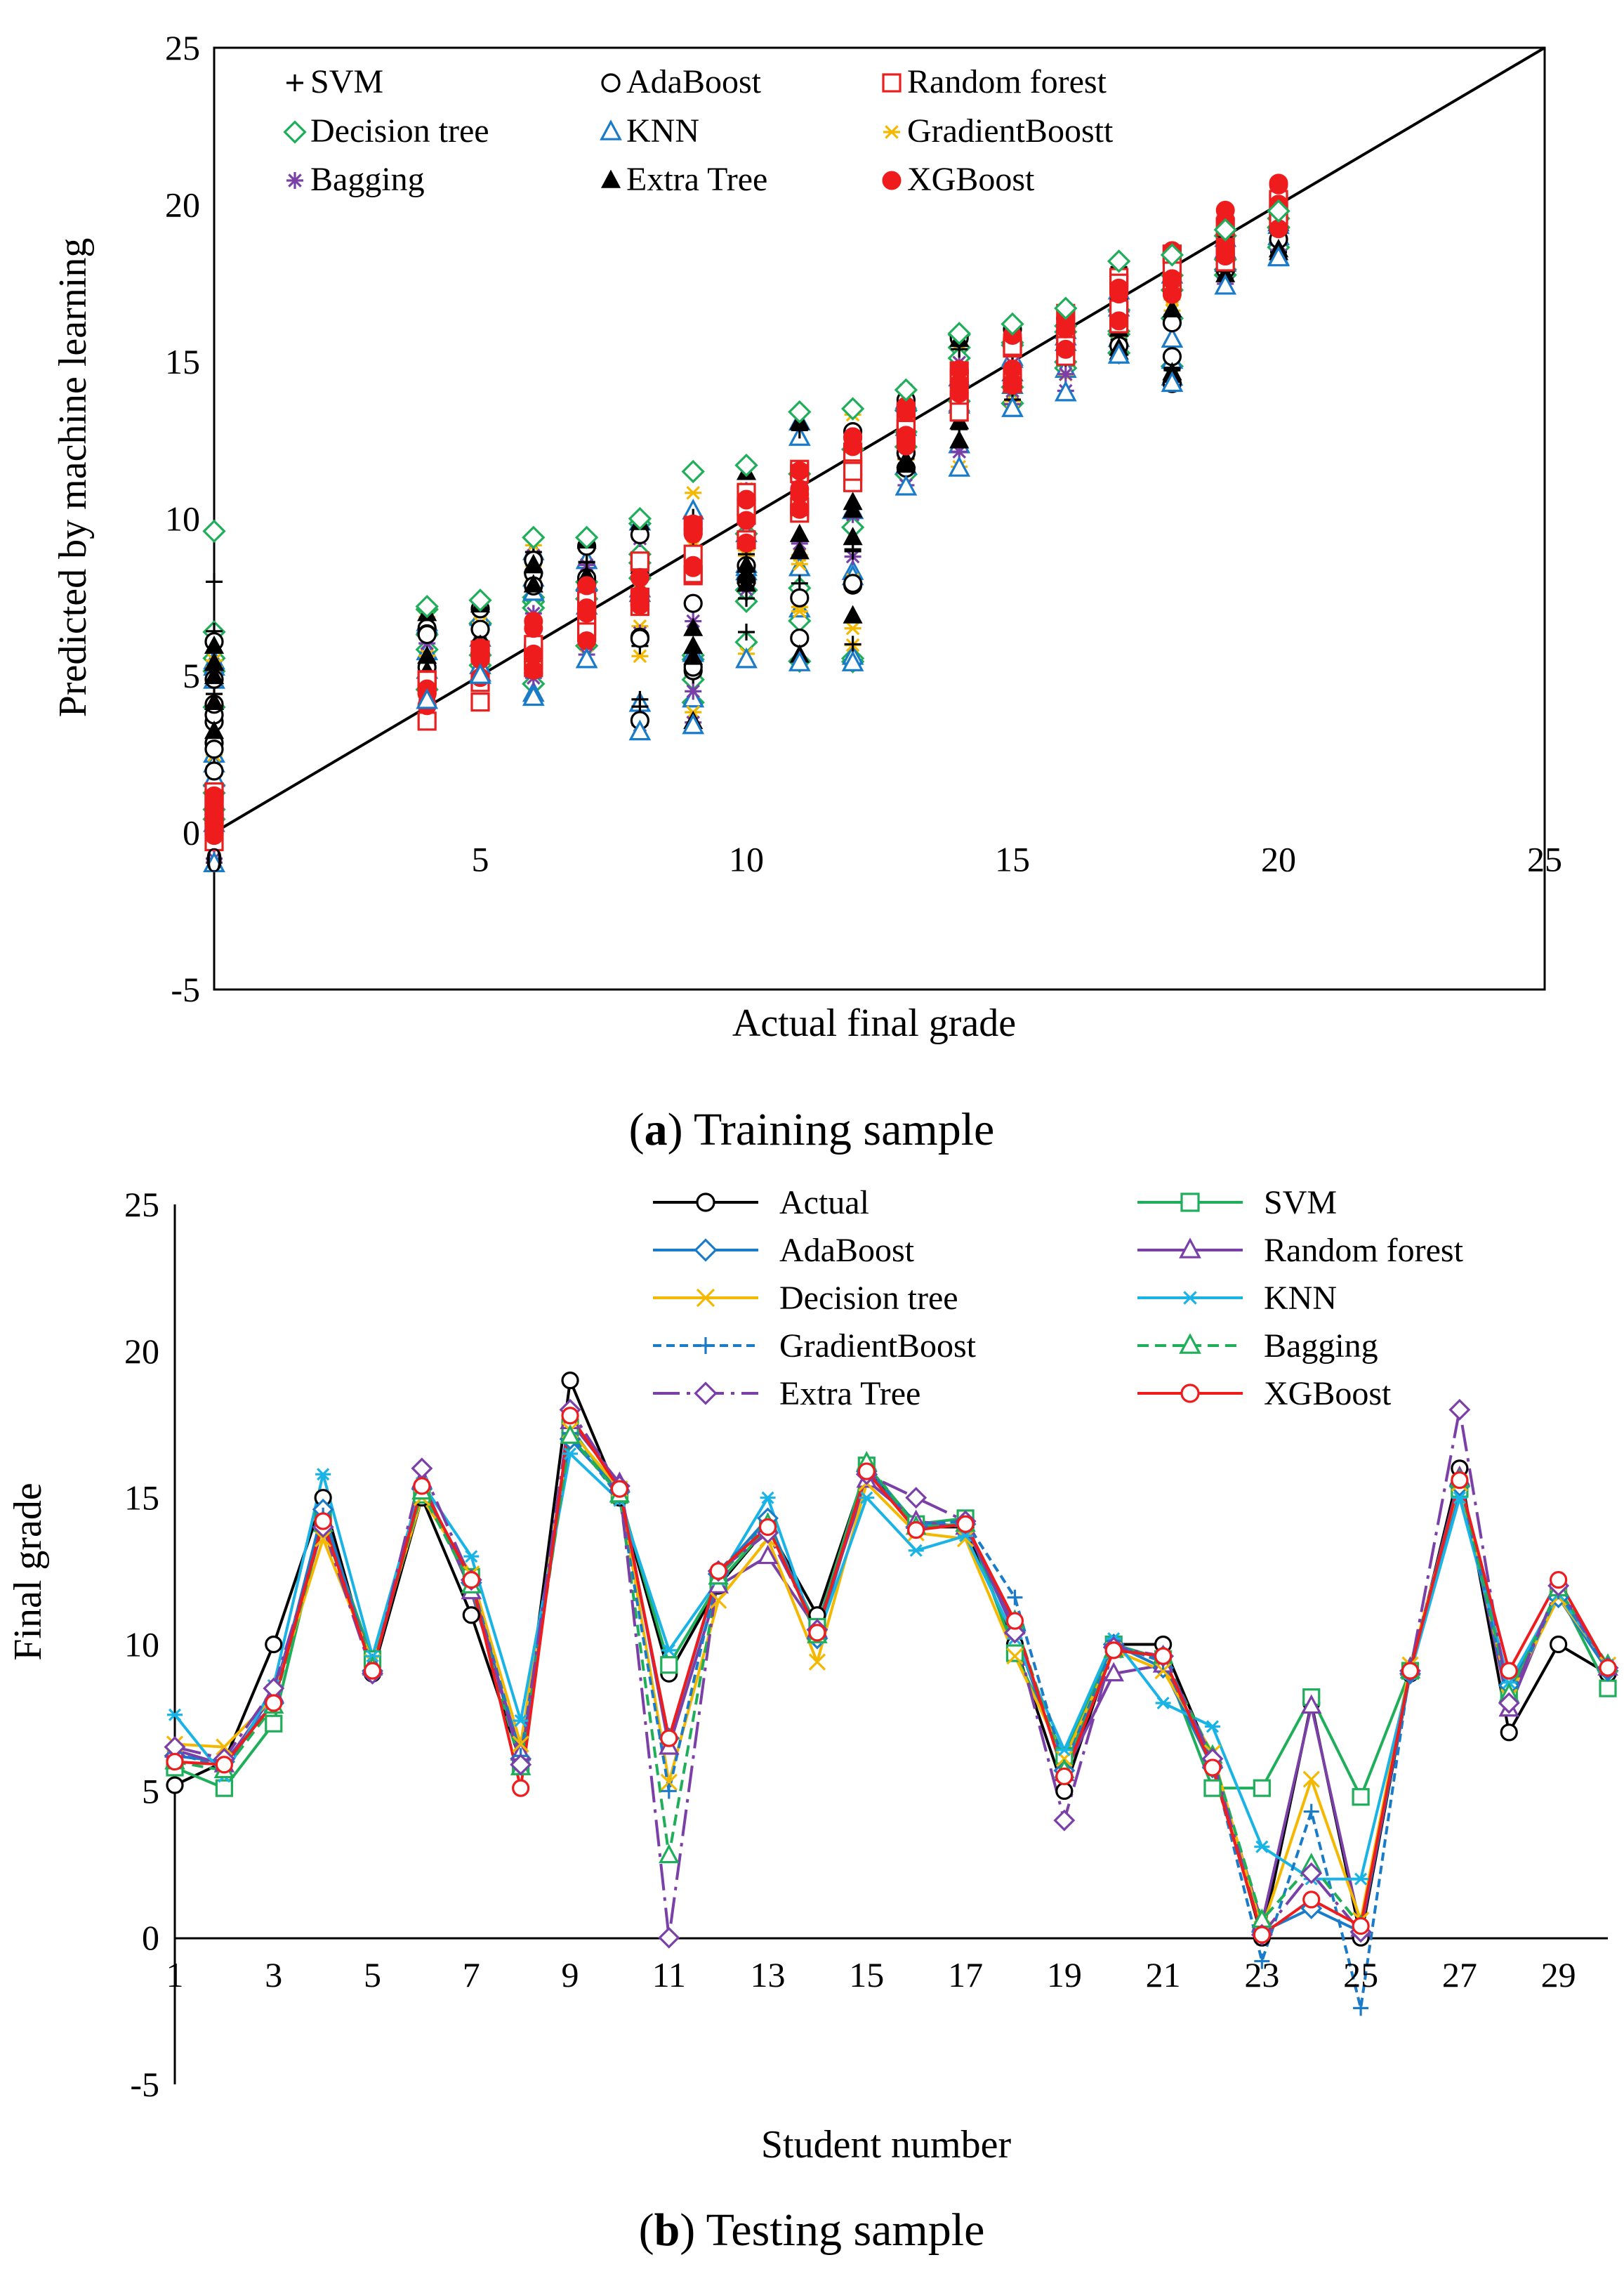  I want to click on point-xgboost-x0, so click(214, 825).